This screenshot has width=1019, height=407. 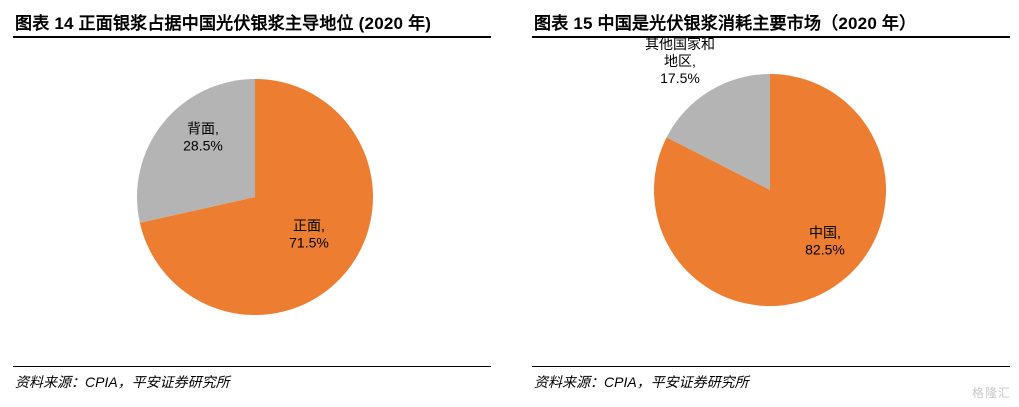 I want to click on slice-label: 中国, 82.5%, so click(x=825, y=241).